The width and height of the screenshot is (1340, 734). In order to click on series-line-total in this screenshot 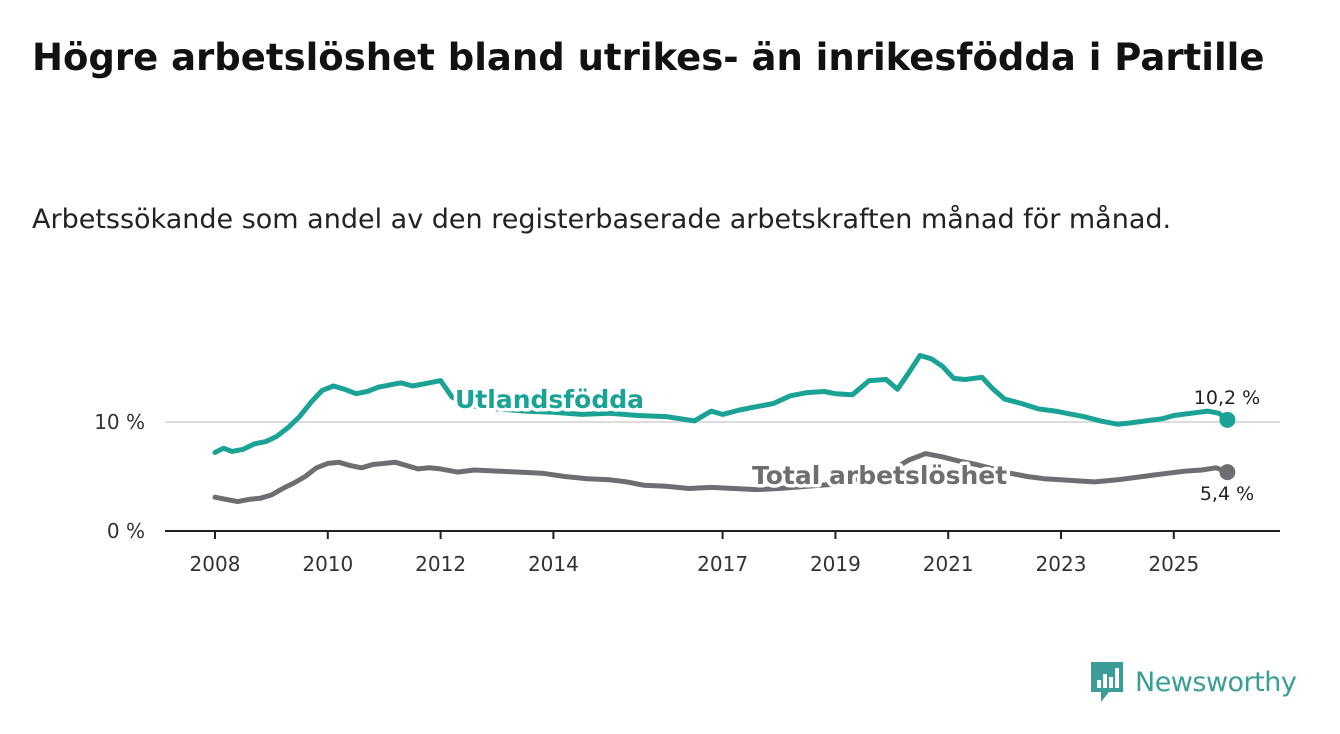, I will do `click(721, 478)`.